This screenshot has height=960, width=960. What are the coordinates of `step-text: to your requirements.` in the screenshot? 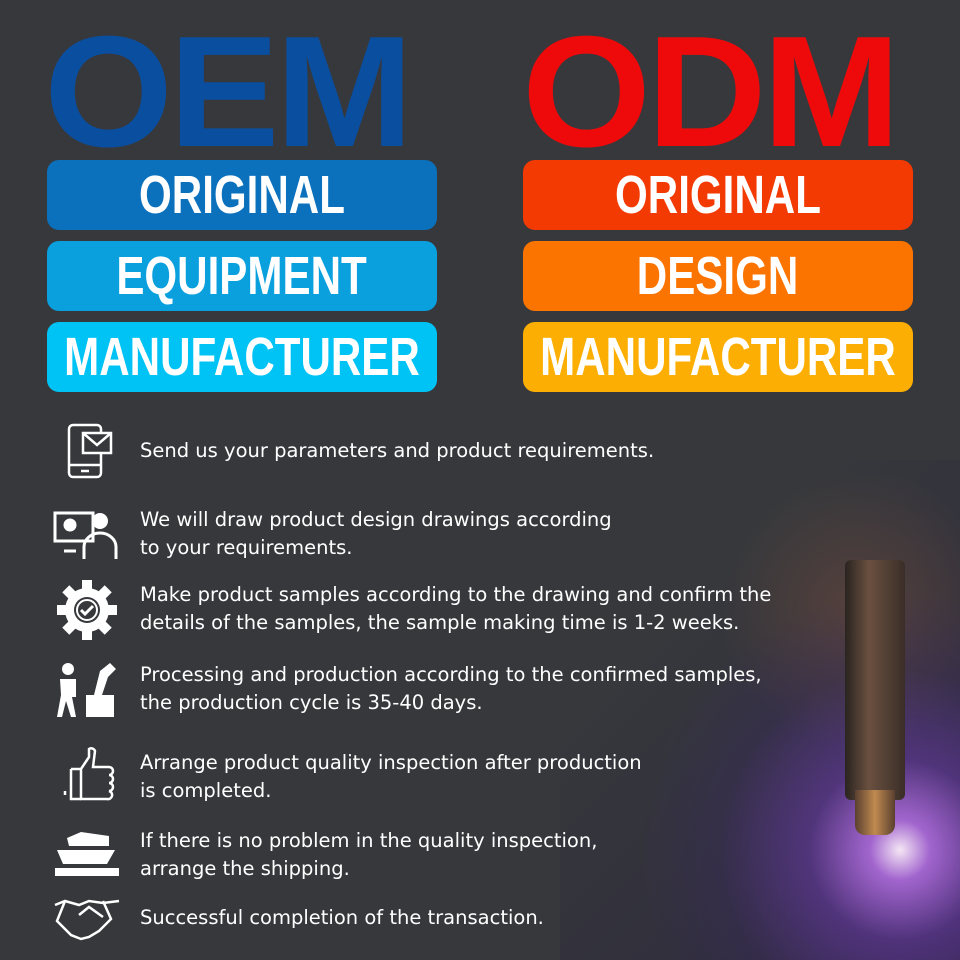 It's located at (246, 547).